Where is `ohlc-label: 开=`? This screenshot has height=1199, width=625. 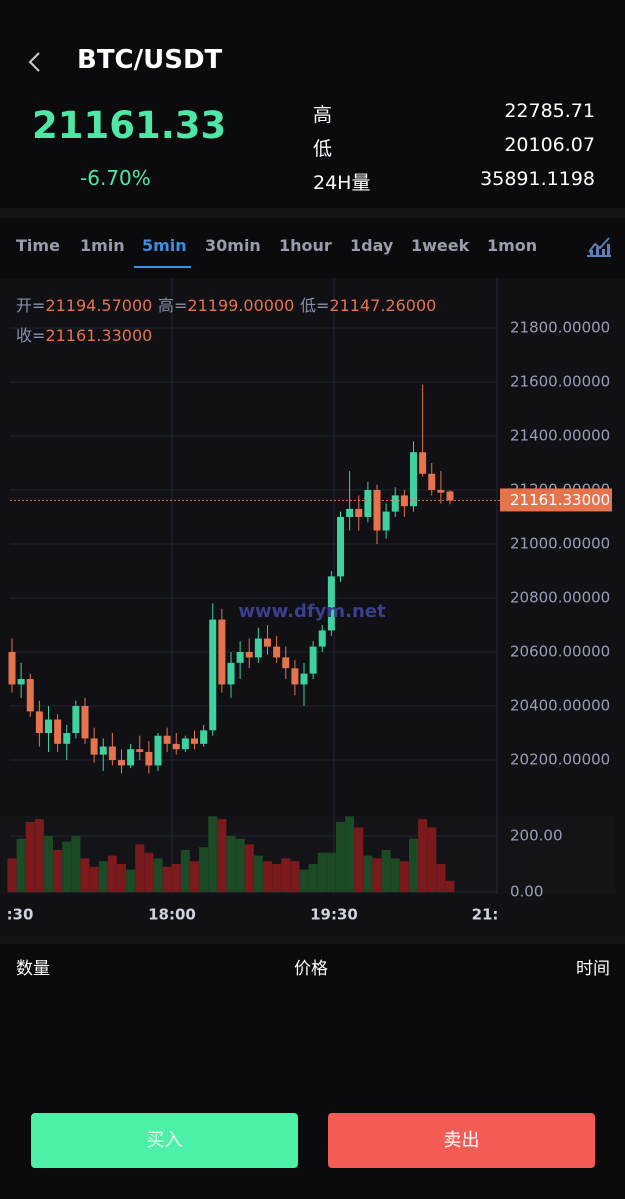 ohlc-label: 开= is located at coordinates (30, 305).